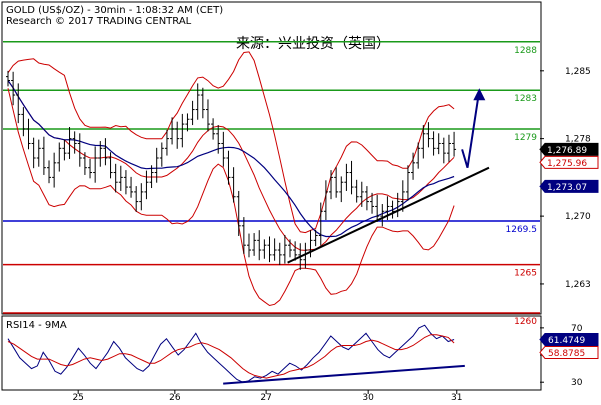 Image resolution: width=601 pixels, height=405 pixels. Describe the element at coordinates (175, 398) in the screenshot. I see `x-tick-label: 26` at that location.